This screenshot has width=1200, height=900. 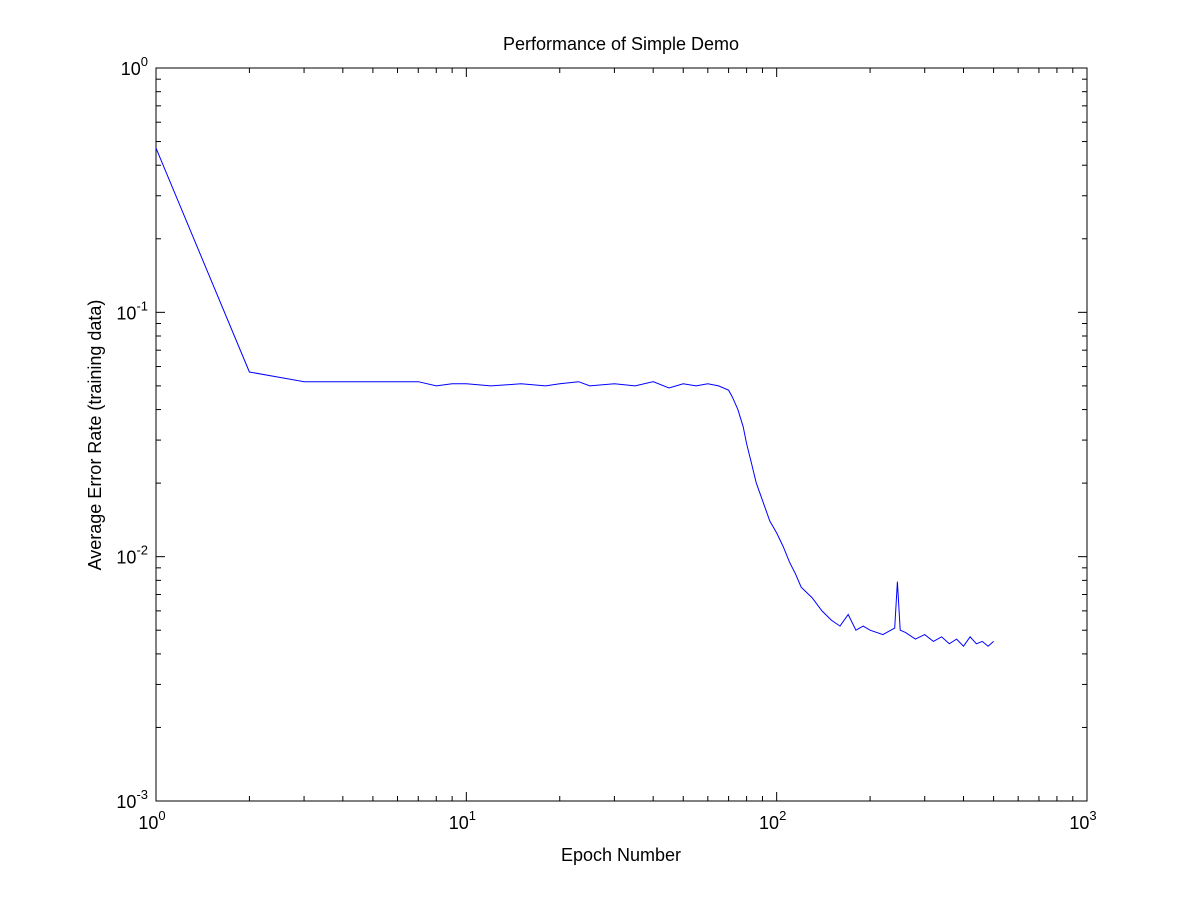 I want to click on x-axis-label: Epoch Number, so click(x=621, y=855).